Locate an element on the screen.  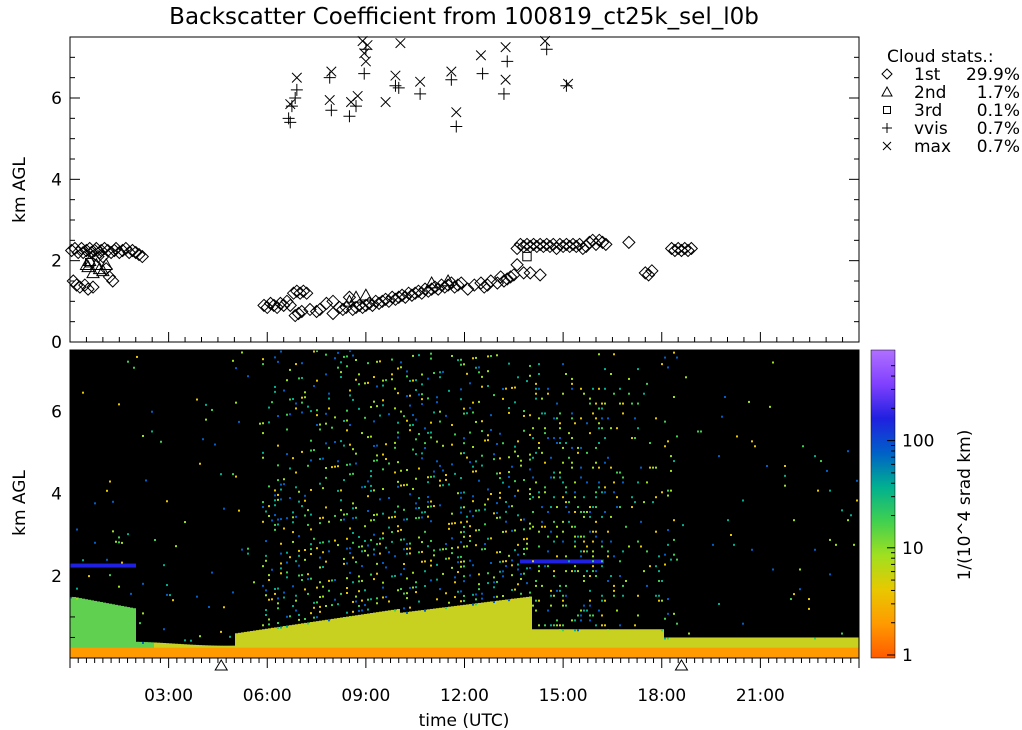
legend-entry-name: 1st is located at coordinates (927, 75).